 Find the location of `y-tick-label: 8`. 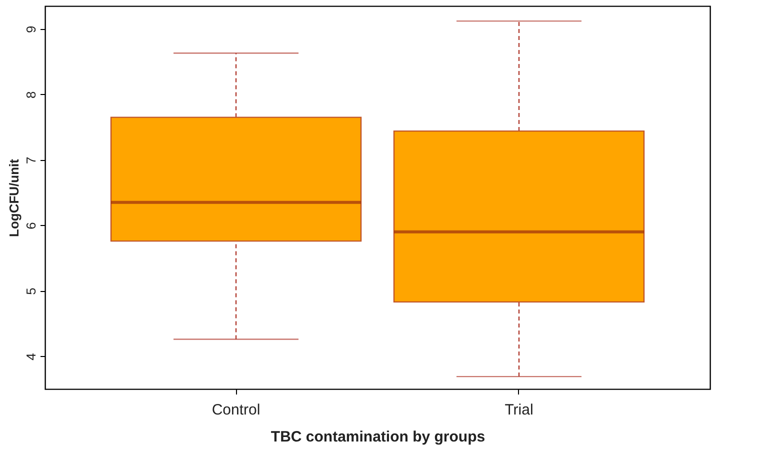

y-tick-label: 8 is located at coordinates (31, 94).